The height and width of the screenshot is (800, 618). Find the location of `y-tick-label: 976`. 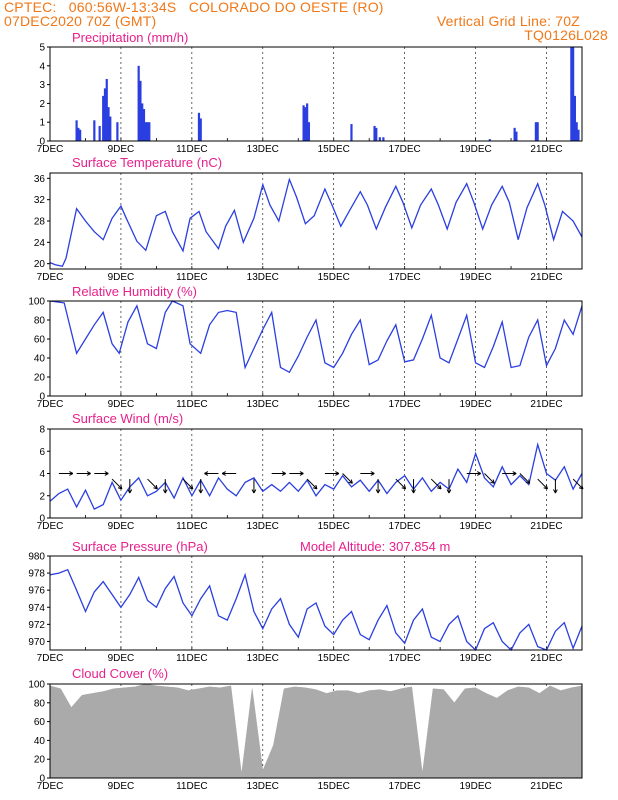

y-tick-label: 976 is located at coordinates (36, 591).